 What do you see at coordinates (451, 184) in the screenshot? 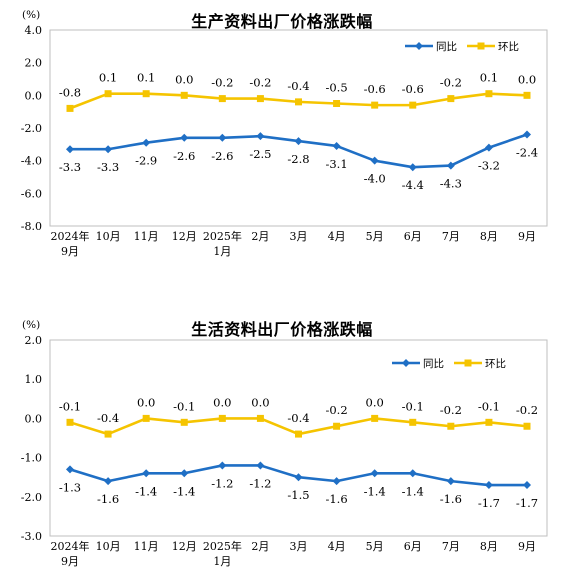
I see `data-label: -4.3` at bounding box center [451, 184].